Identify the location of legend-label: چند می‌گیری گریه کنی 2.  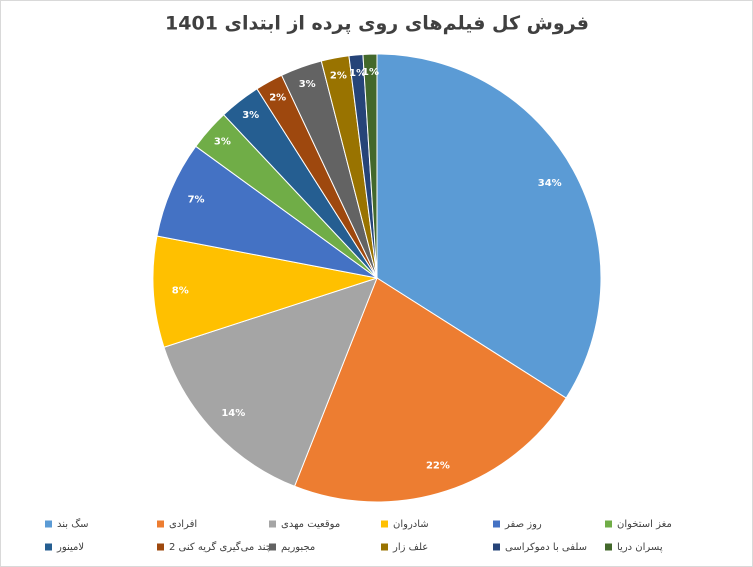
(220, 547).